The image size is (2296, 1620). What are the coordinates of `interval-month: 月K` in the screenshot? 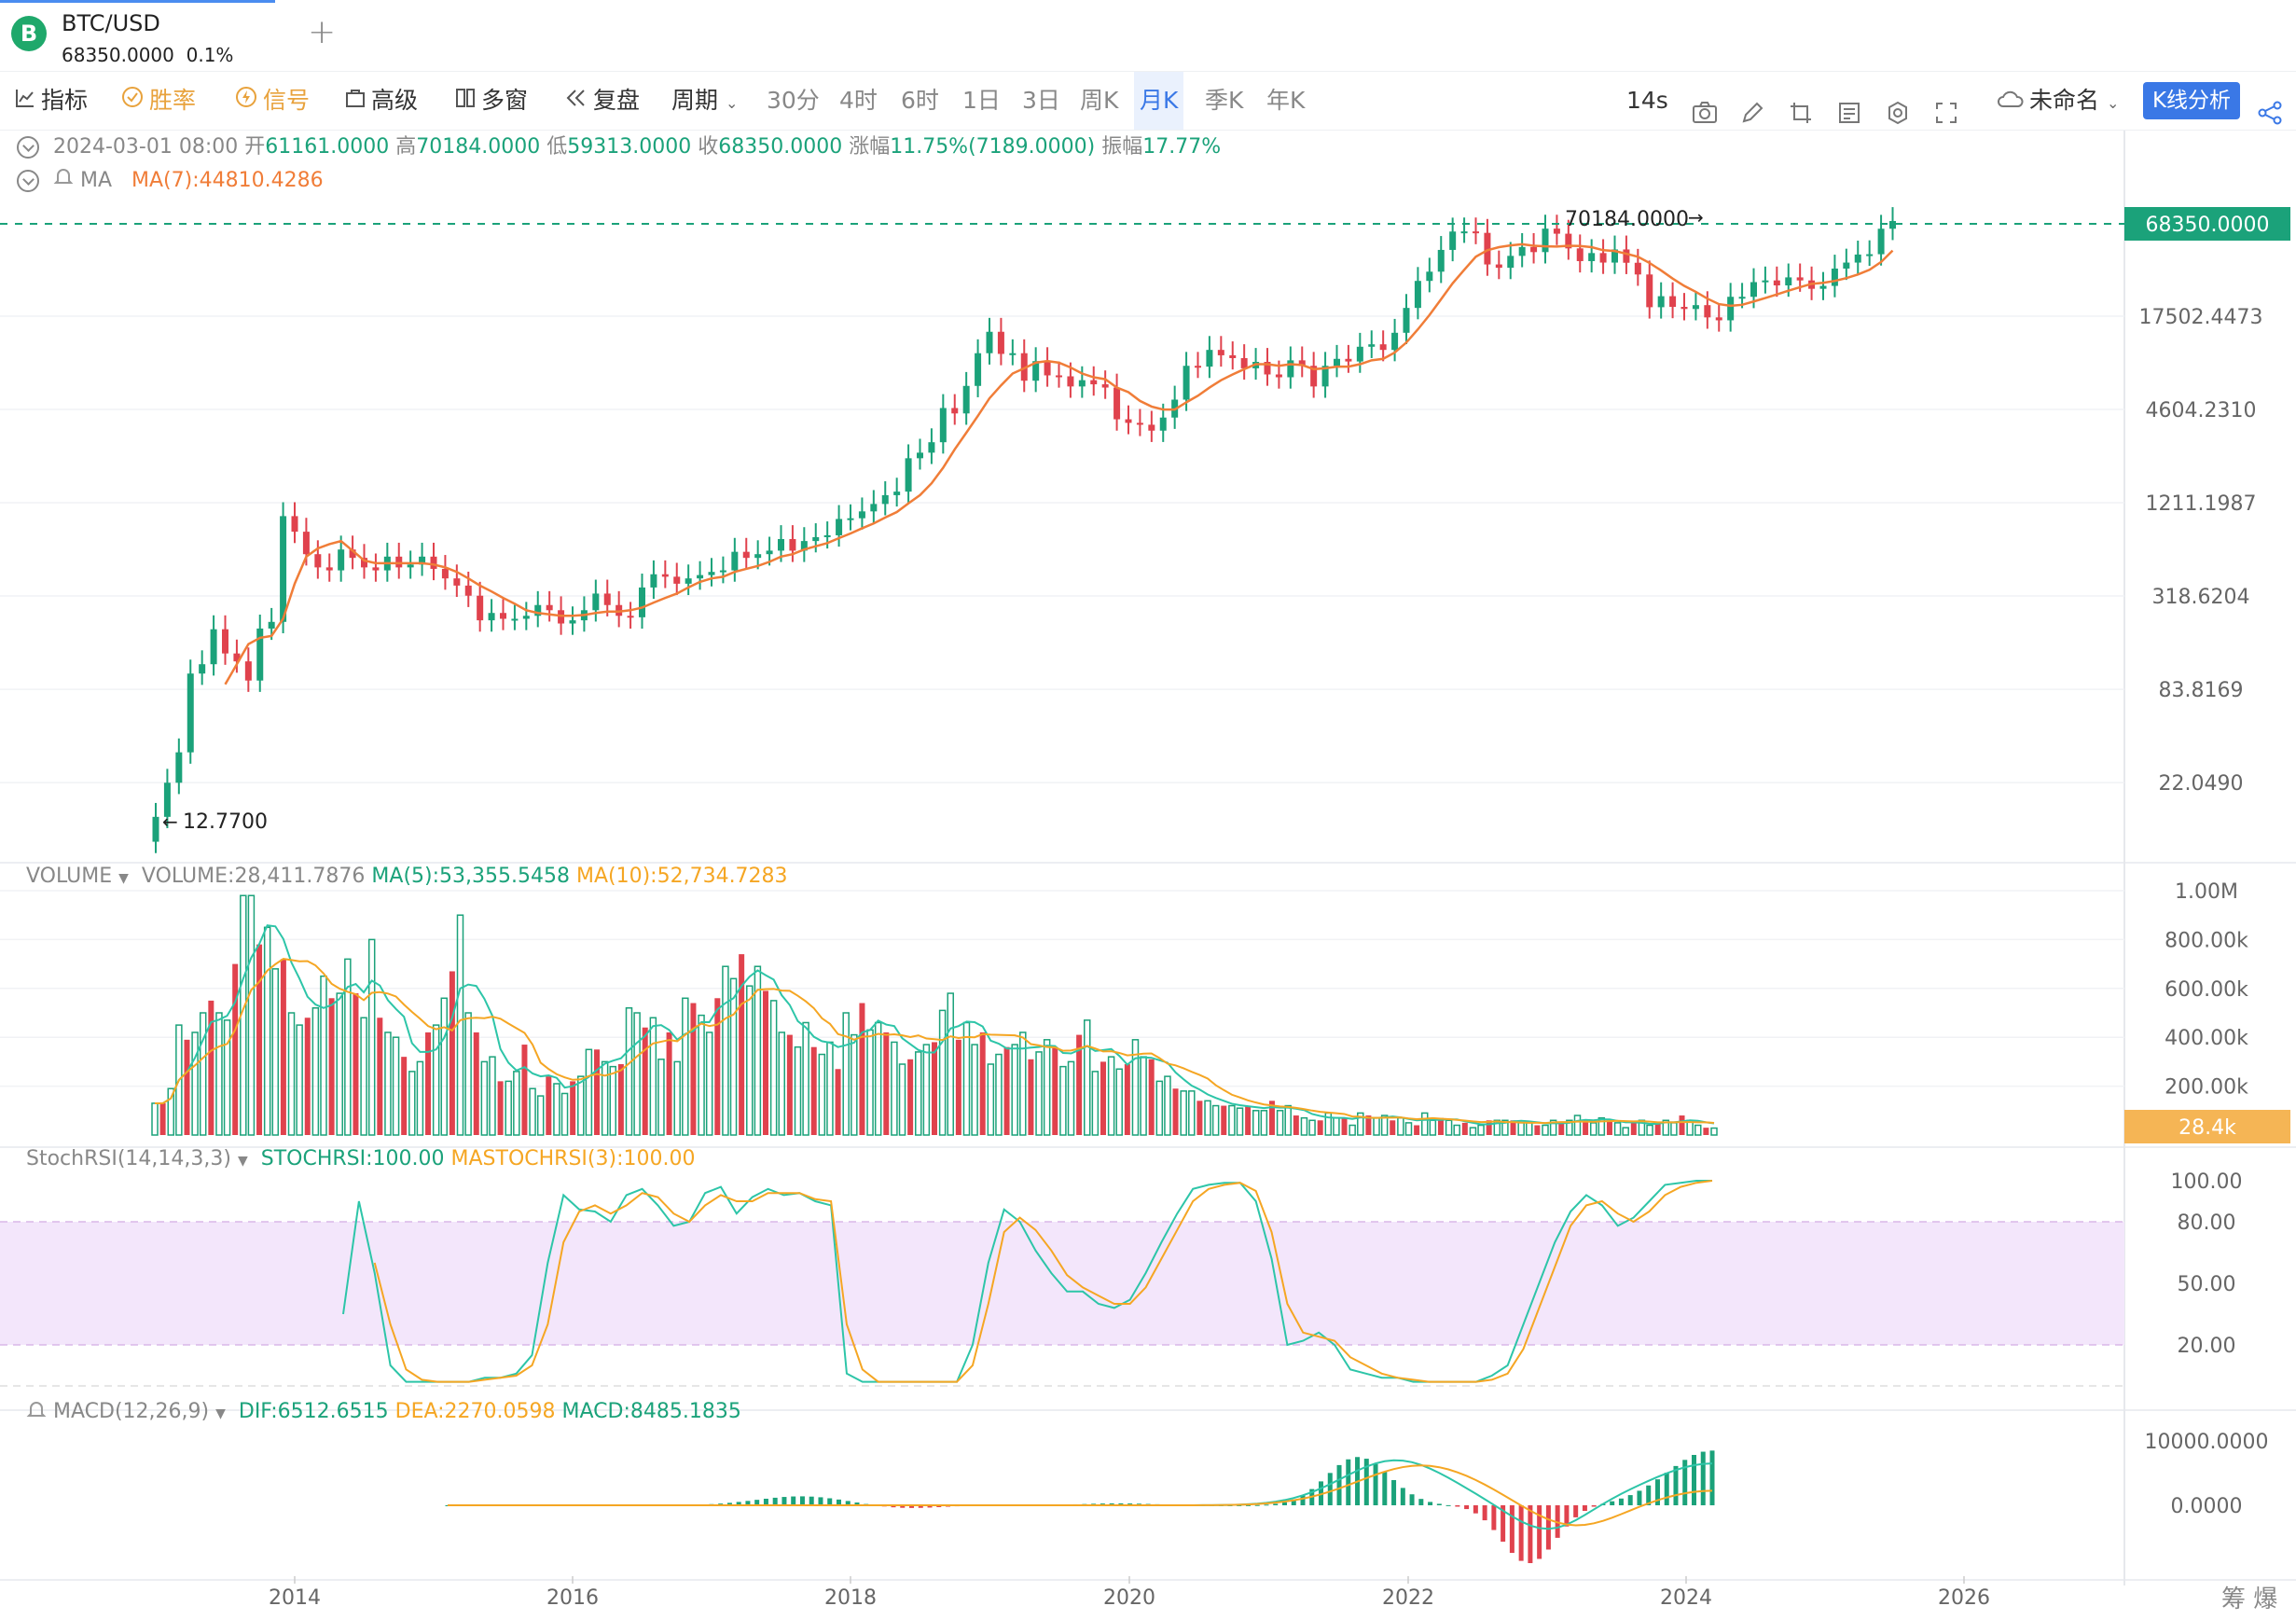 It's located at (1159, 101).